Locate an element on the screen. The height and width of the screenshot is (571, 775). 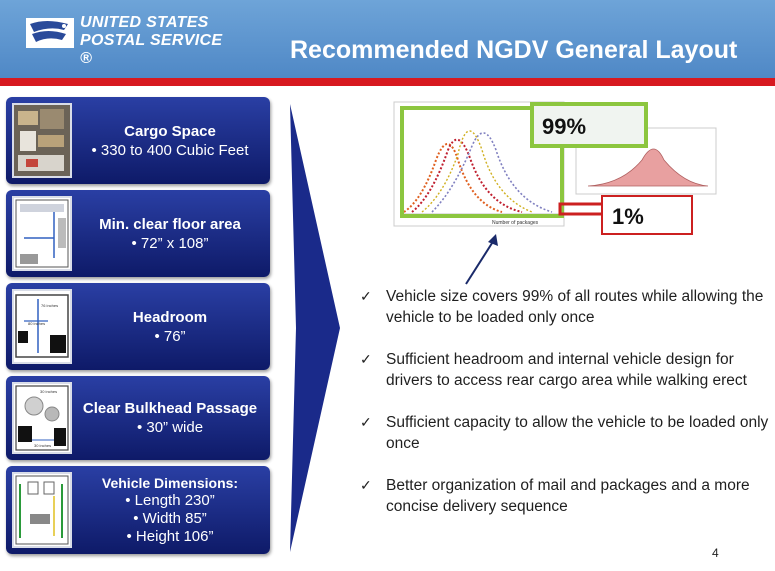
page-number: 4 is located at coordinates (715, 553).